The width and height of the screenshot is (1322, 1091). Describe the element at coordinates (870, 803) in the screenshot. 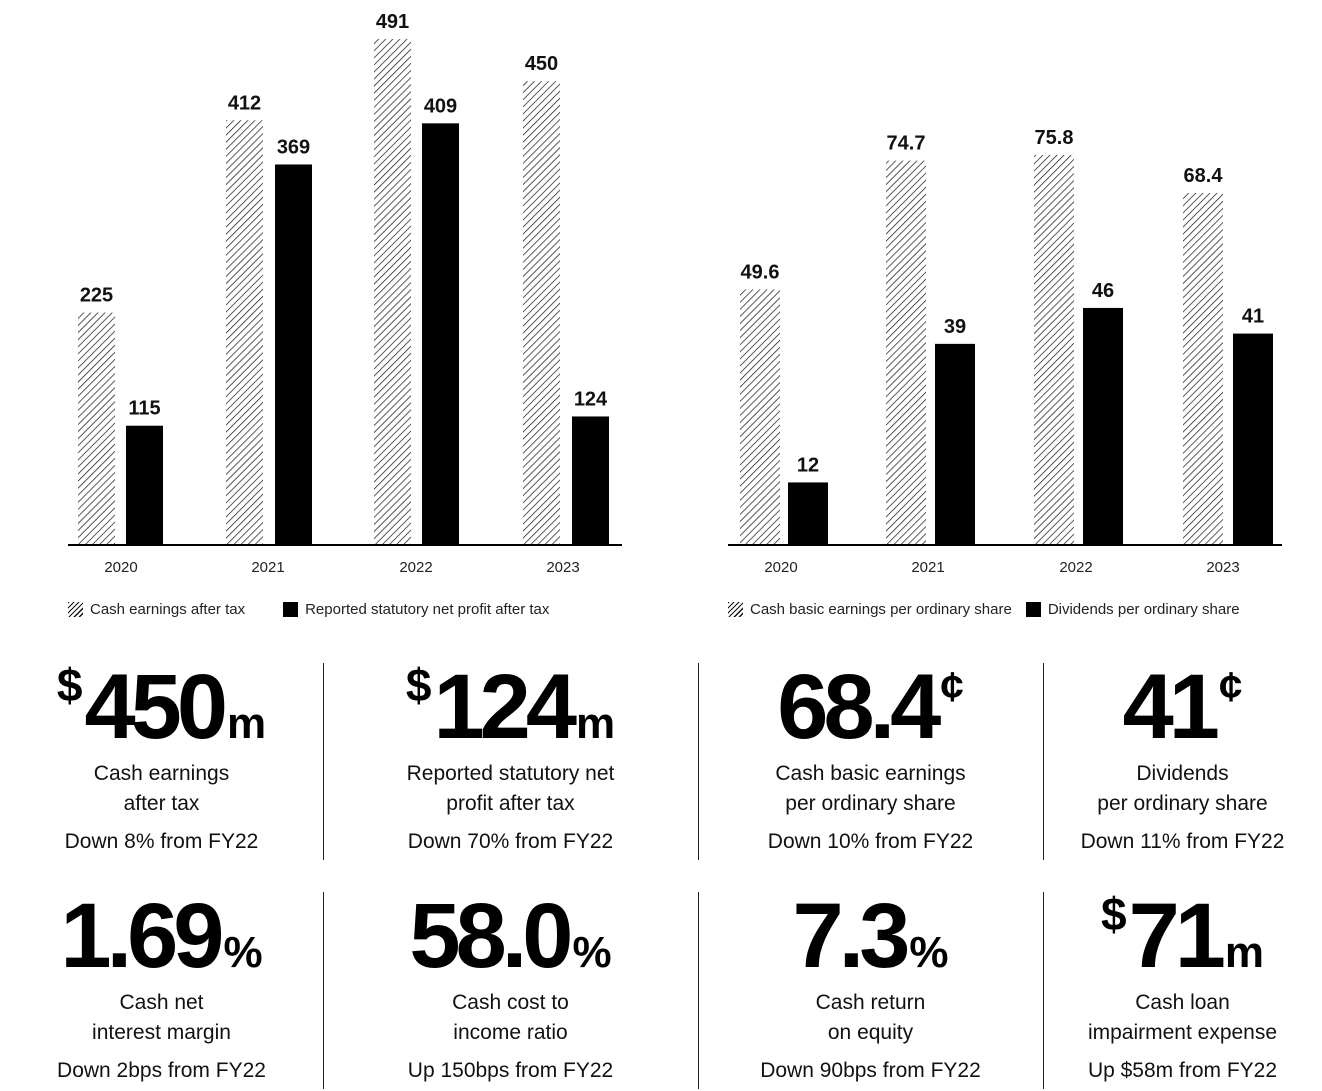

I see `kpi-desc-line: per ordinary share` at that location.